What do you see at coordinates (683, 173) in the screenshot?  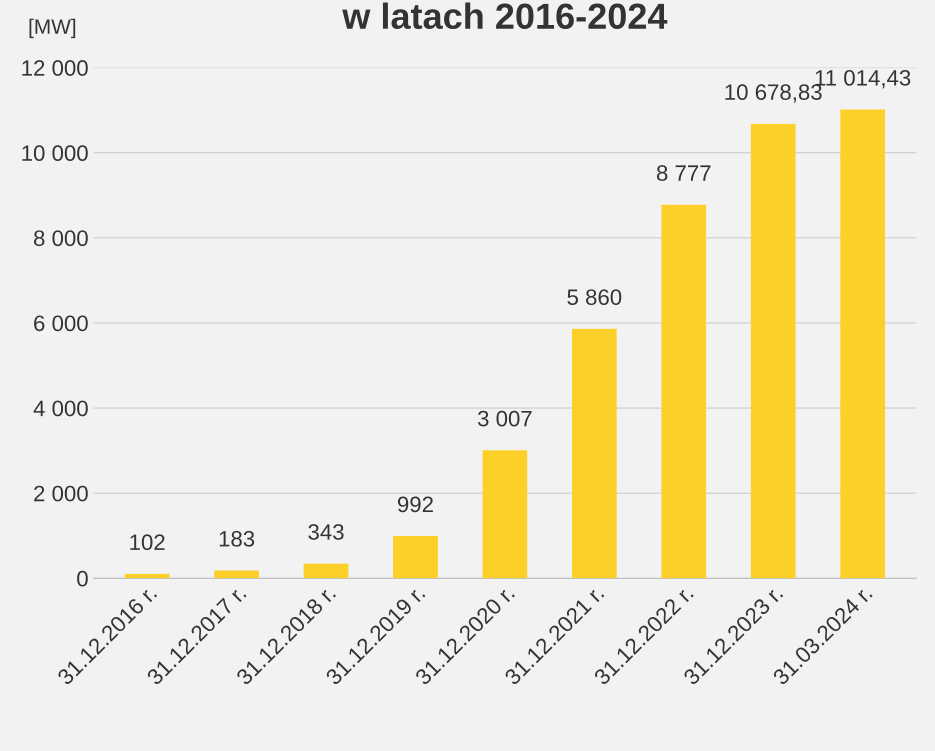 I see `data-label: 8 777` at bounding box center [683, 173].